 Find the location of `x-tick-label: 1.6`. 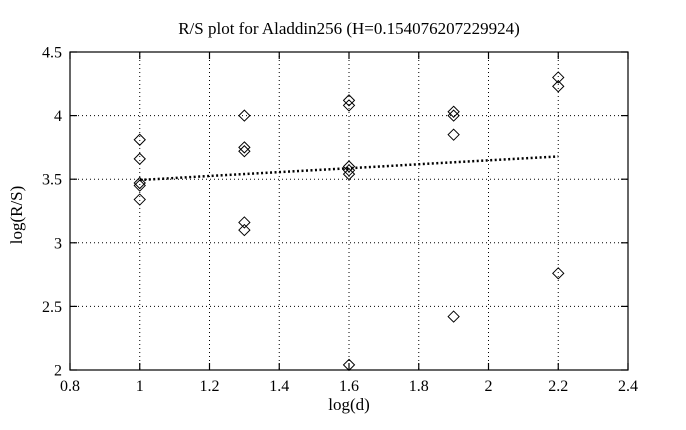

x-tick-label: 1.6 is located at coordinates (349, 386).